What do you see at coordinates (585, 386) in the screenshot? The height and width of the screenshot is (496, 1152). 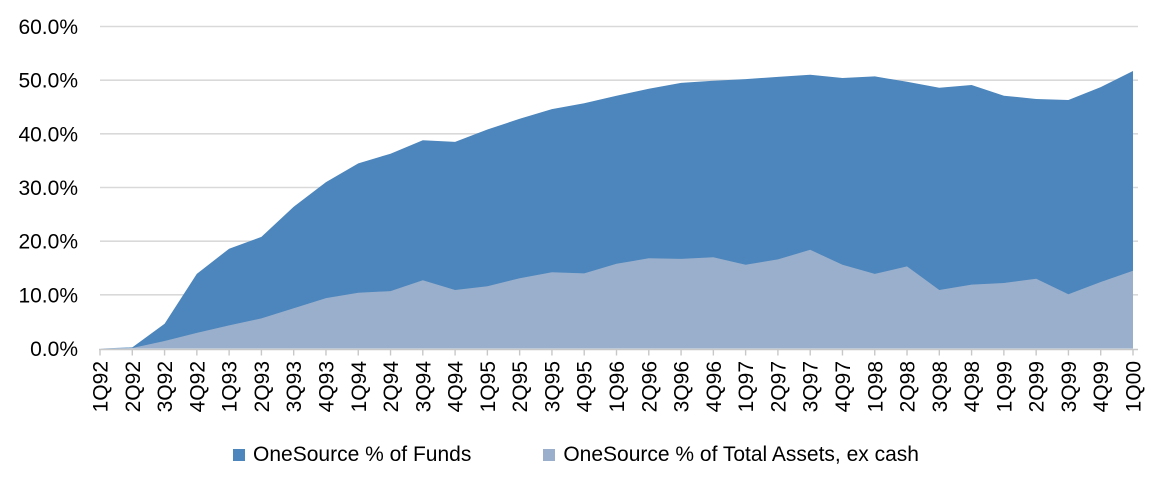 I see `x-tick-label: 4Q95` at bounding box center [585, 386].